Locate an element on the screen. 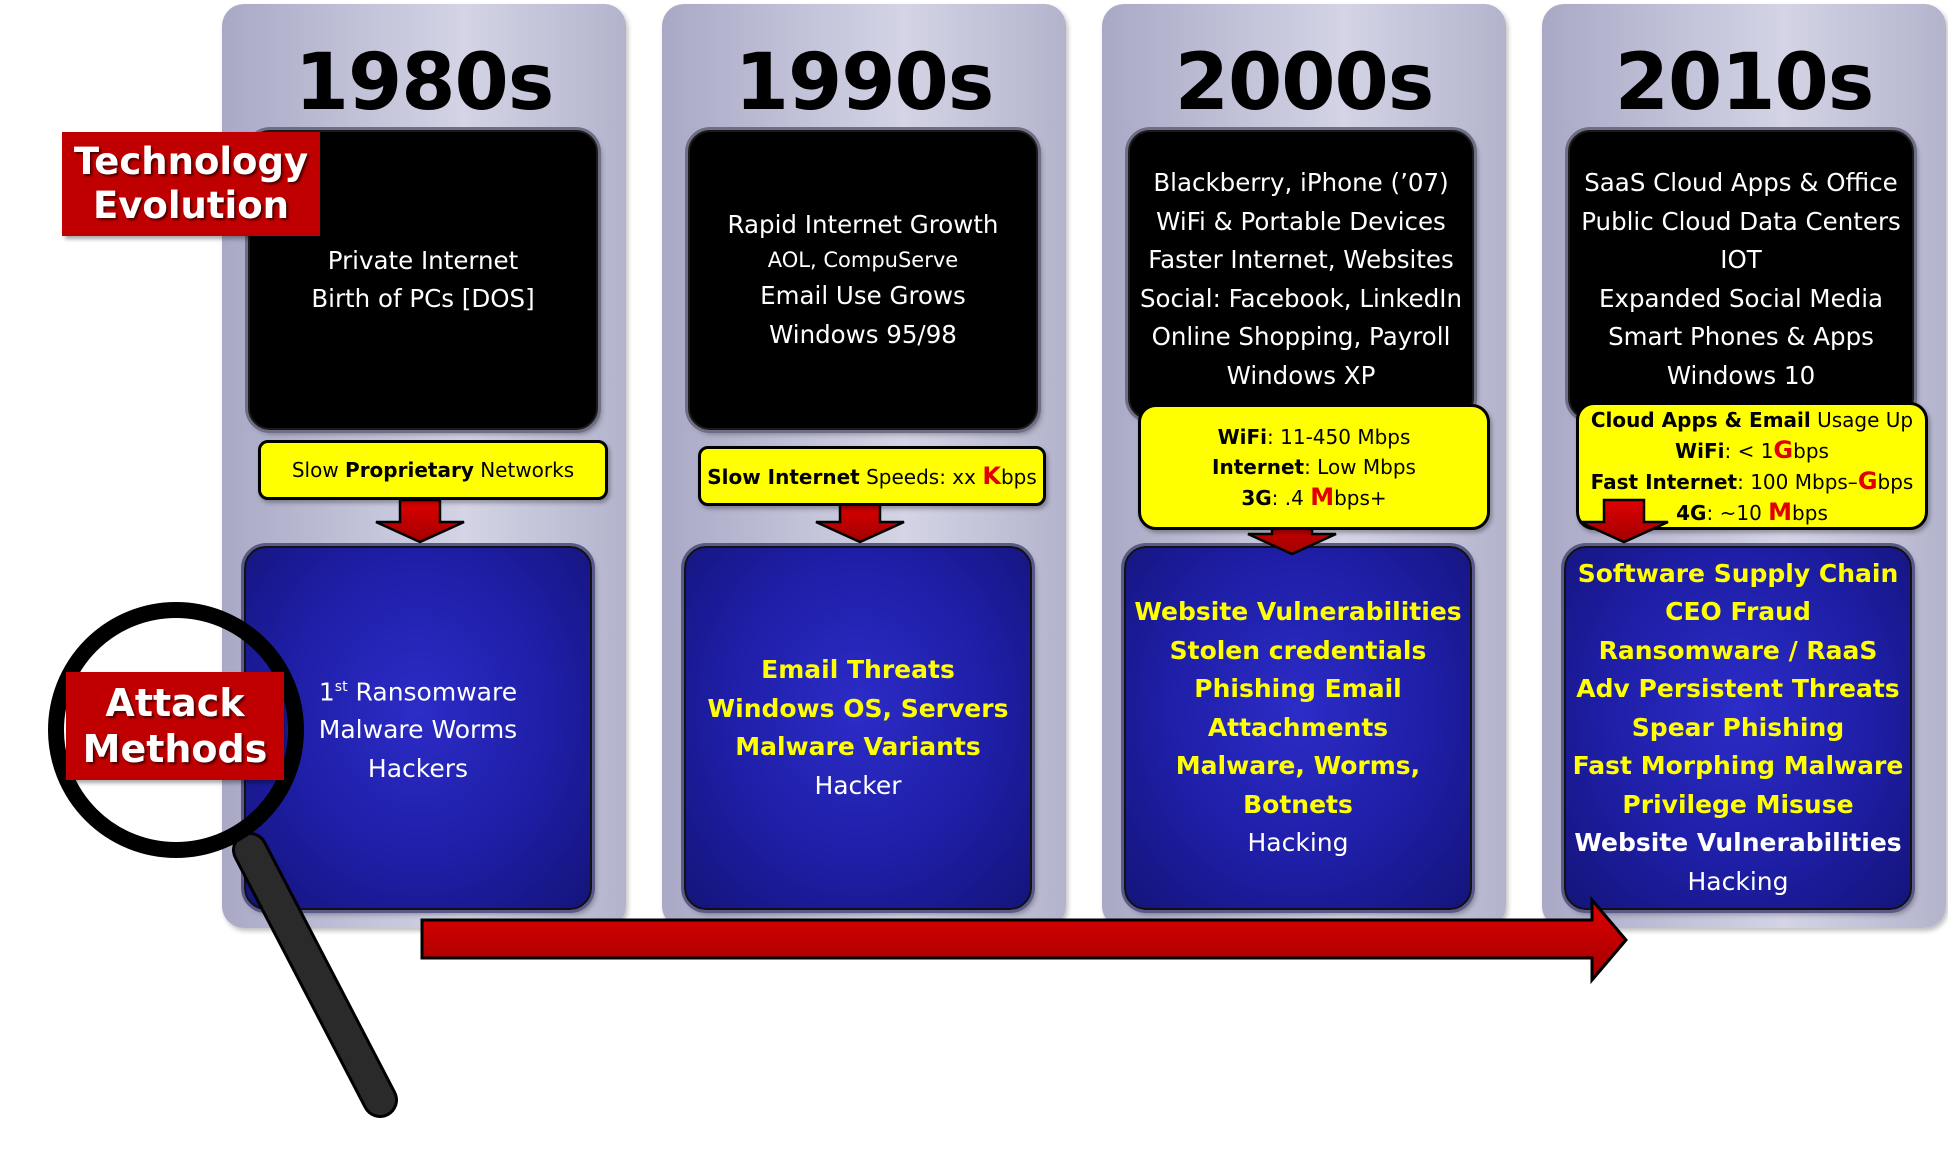 The height and width of the screenshot is (1164, 1948). technology-evolution-label: Technology Evolution is located at coordinates (191, 184).